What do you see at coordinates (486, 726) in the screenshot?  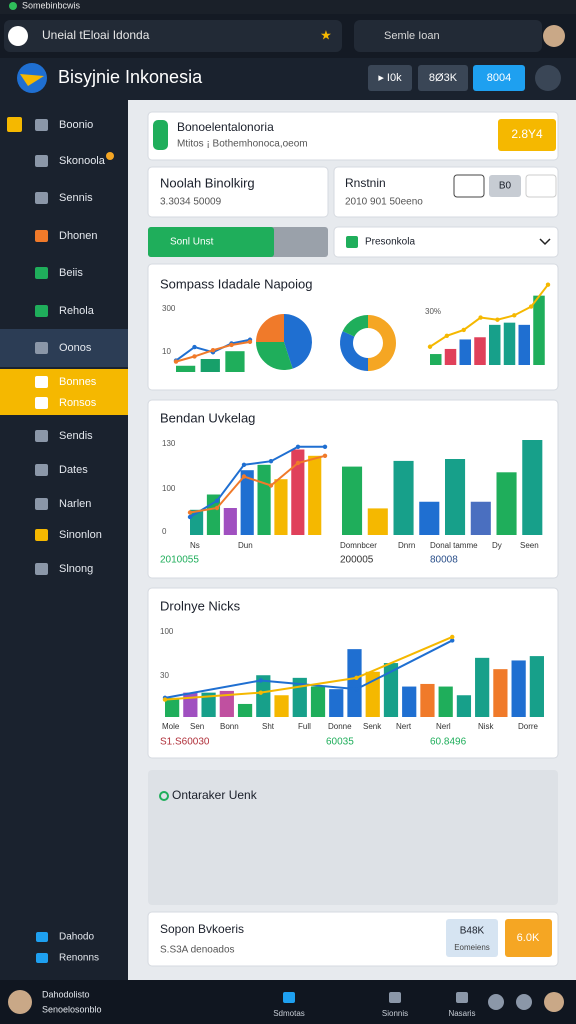 I see `category-label: Nisk` at bounding box center [486, 726].